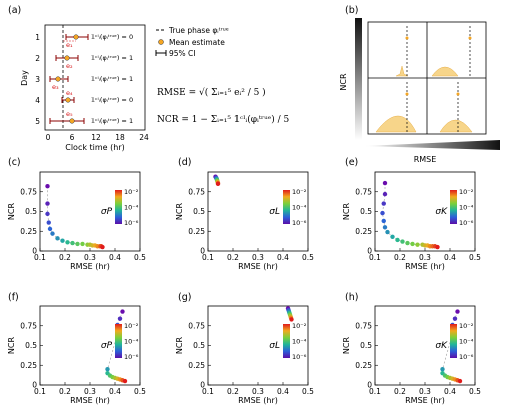 This screenshot has width=512, height=415. Describe the element at coordinates (211, 92) in the screenshot. I see `rmse-formula: RMSE = √( Σᵢ₌₁⁵ eᵢ² / 5 )` at that location.